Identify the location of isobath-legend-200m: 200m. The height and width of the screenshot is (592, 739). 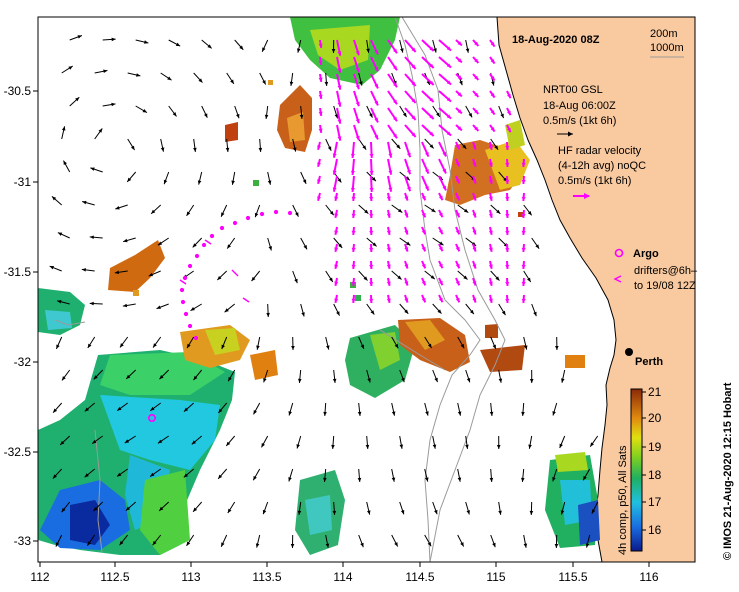
(664, 34).